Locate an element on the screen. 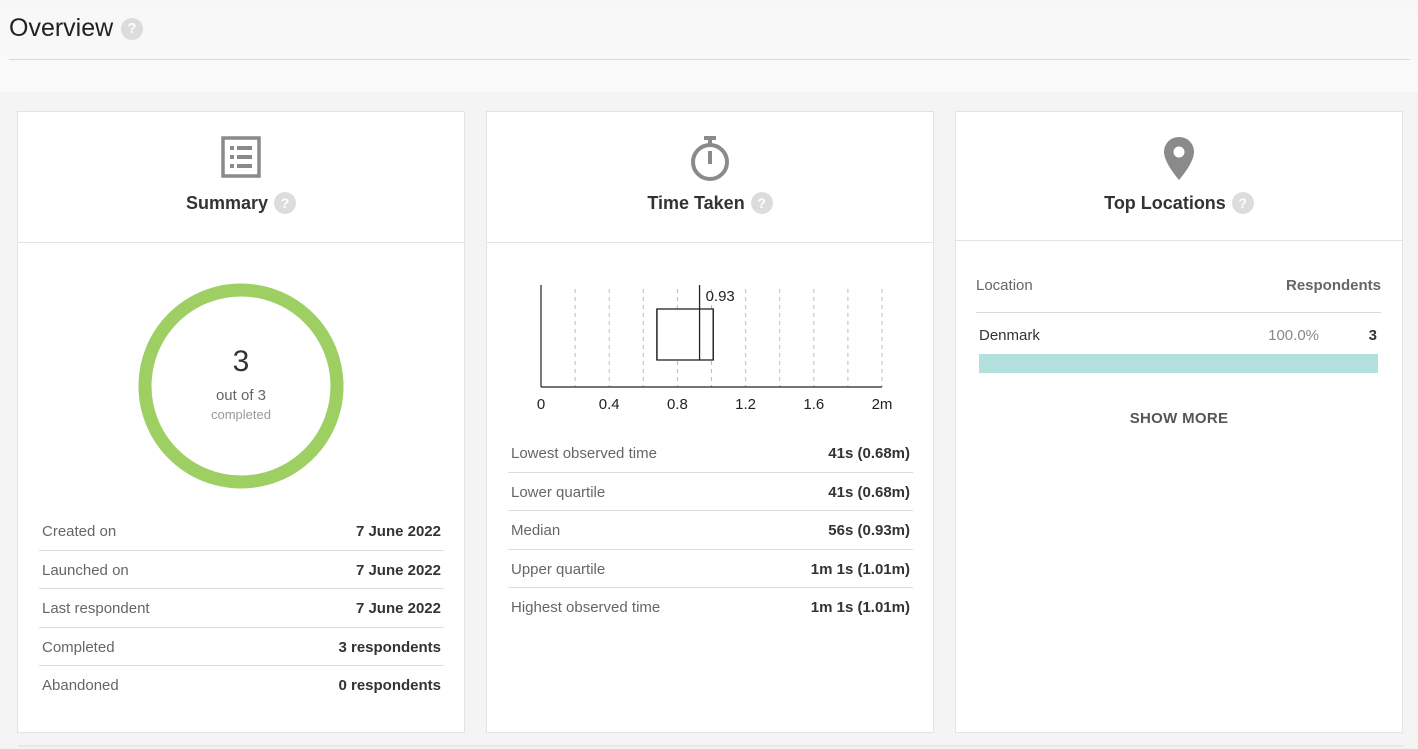 This screenshot has height=749, width=1418. summary-card-header: Summary? is located at coordinates (241, 177).